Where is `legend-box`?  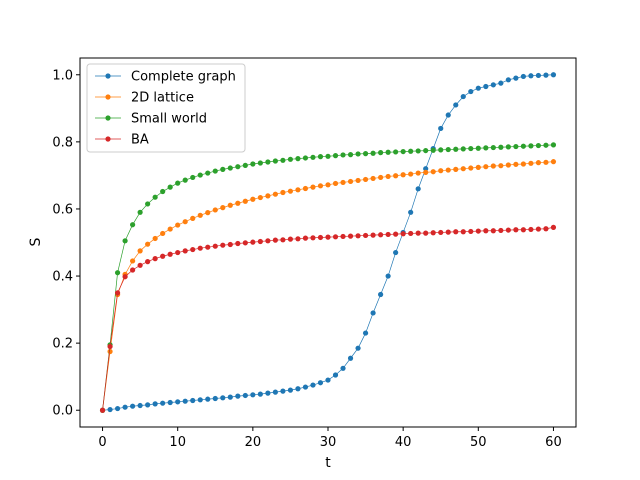
legend-box is located at coordinates (166, 108).